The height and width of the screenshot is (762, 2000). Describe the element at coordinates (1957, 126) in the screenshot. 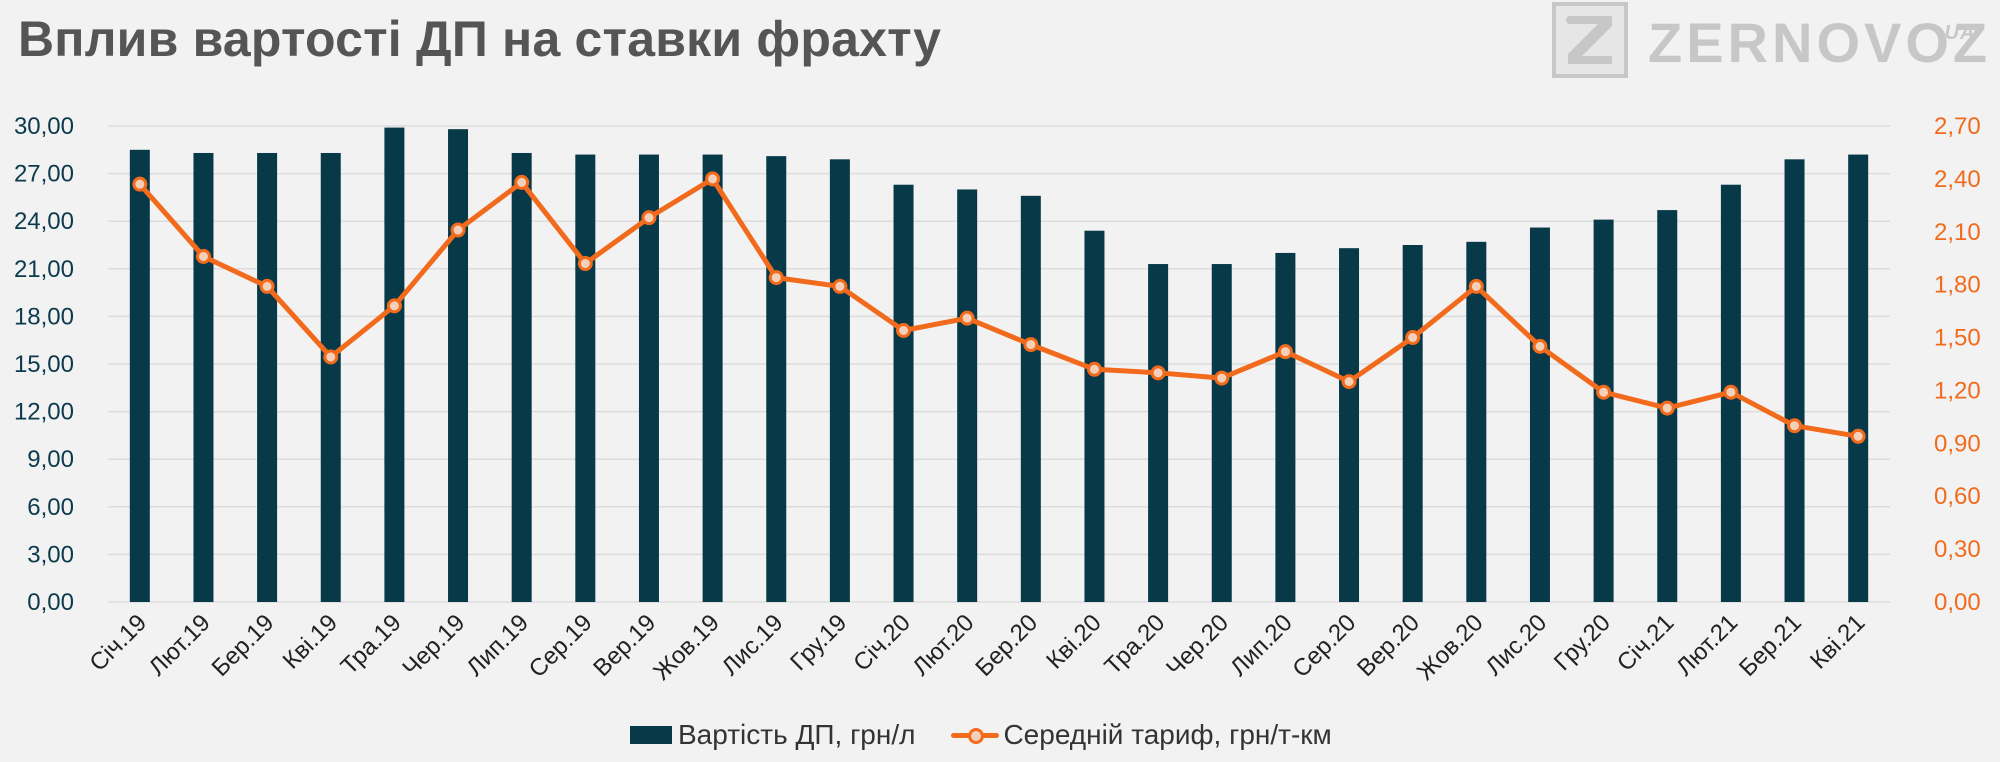

I see `right-tick-label: 2,70` at that location.